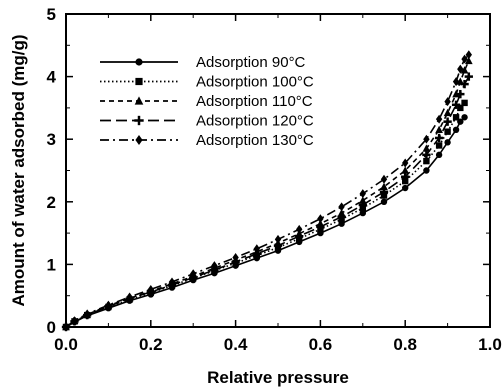 This screenshot has height=387, width=503. I want to click on y-tick-label: 5, so click(51, 14).